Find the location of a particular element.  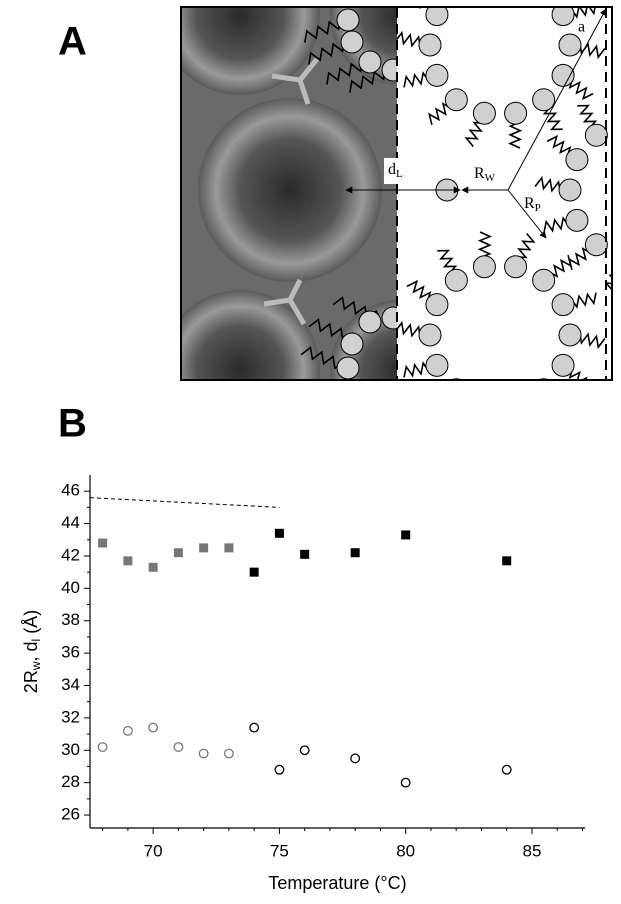

y-axis-label: 2Rw, dl (Å) is located at coordinates (32, 651).